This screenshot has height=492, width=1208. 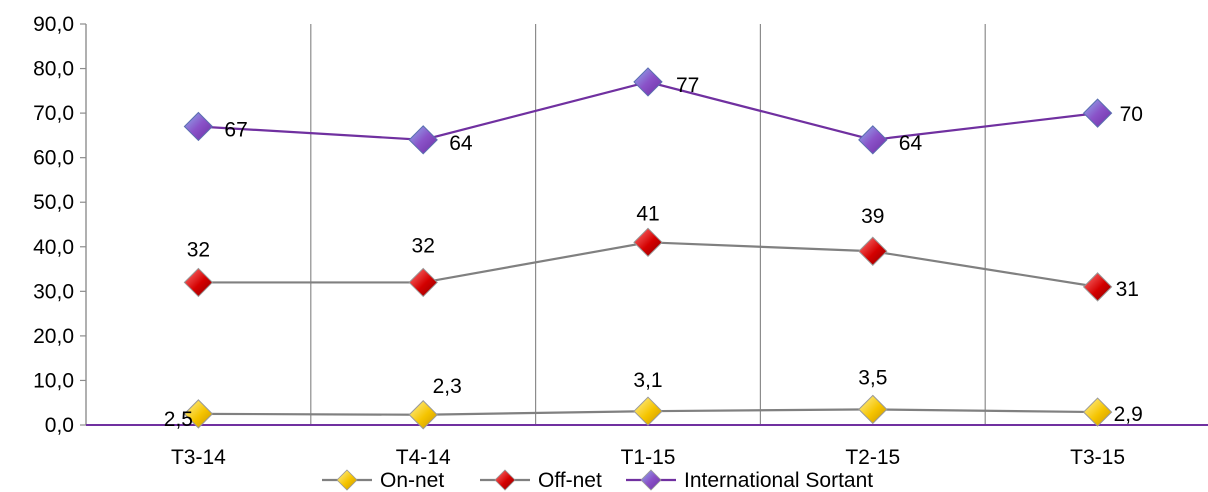 What do you see at coordinates (1097, 457) in the screenshot?
I see `x-tick-label: T3-15` at bounding box center [1097, 457].